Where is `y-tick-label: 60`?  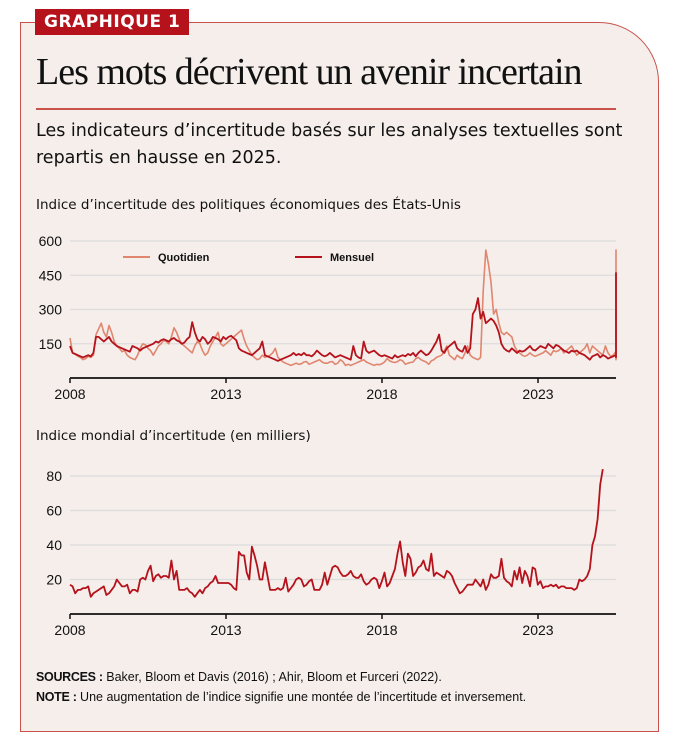 y-tick-label: 60 is located at coordinates (54, 511).